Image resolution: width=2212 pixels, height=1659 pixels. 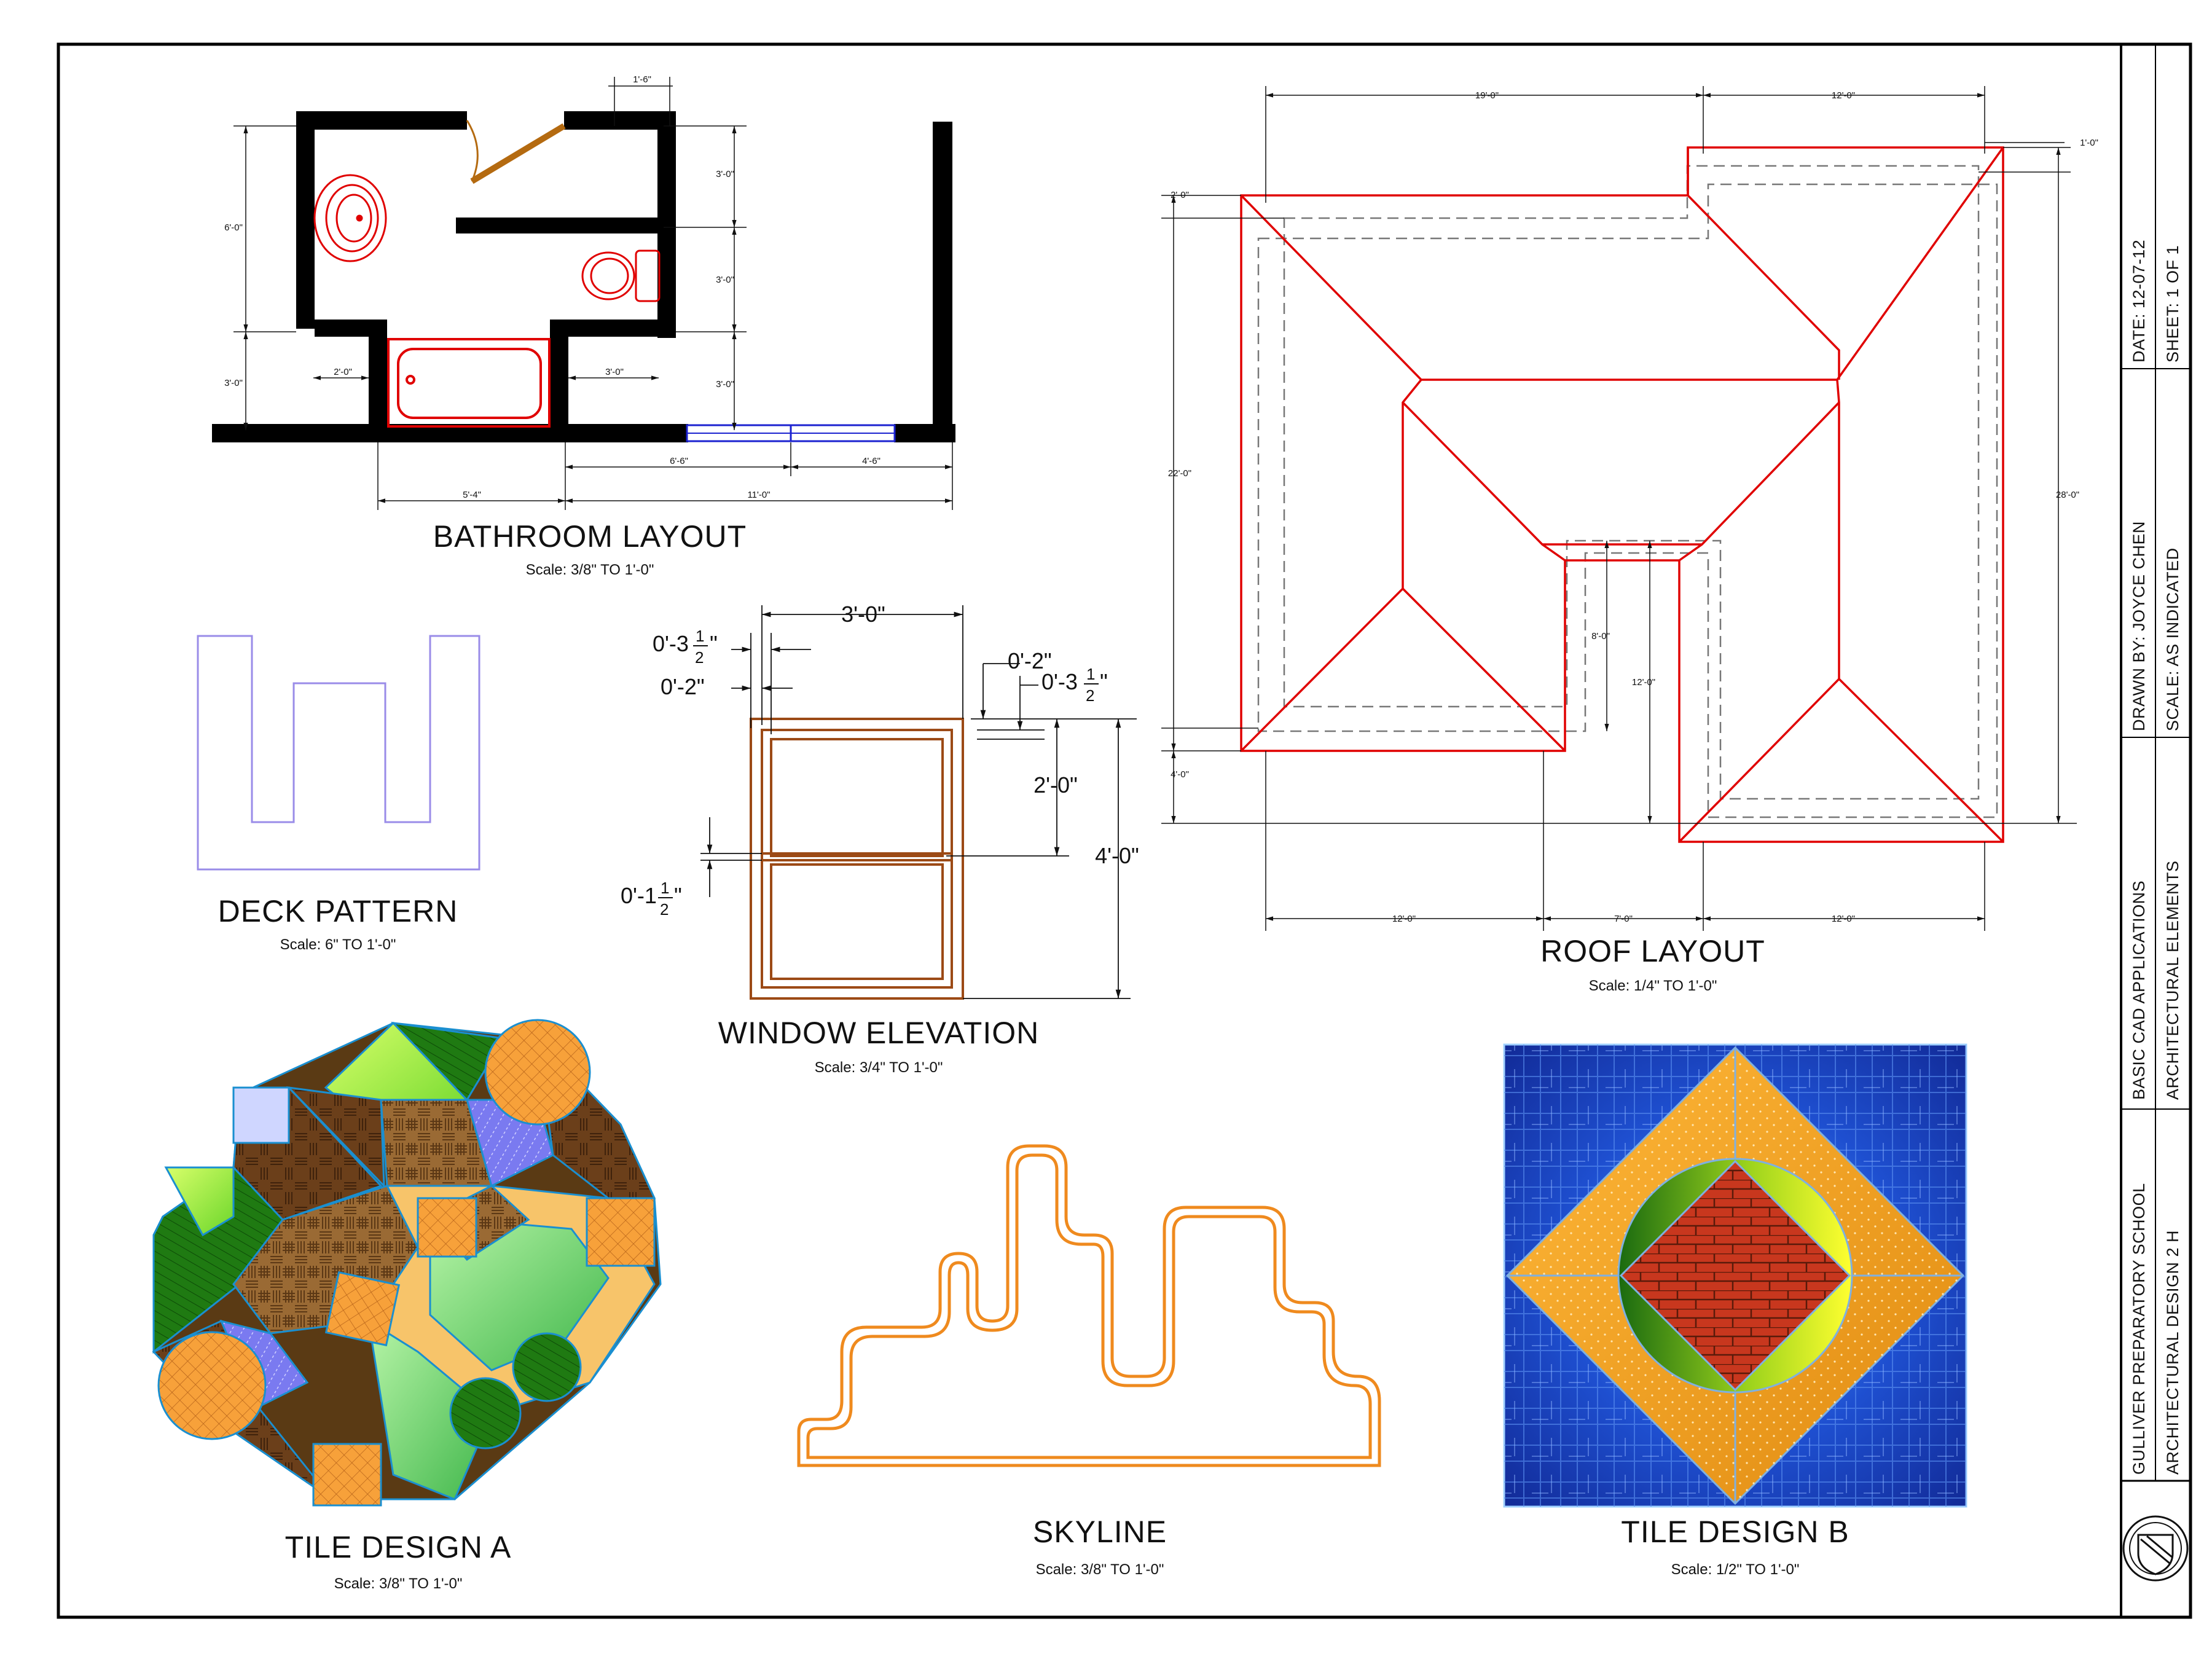 I want to click on window-frame-a-num: 1, so click(x=700, y=636).